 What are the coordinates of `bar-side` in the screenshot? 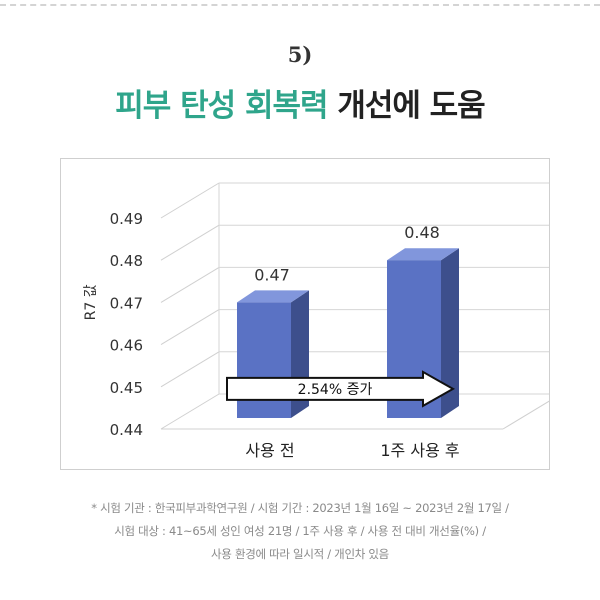 It's located at (450, 333).